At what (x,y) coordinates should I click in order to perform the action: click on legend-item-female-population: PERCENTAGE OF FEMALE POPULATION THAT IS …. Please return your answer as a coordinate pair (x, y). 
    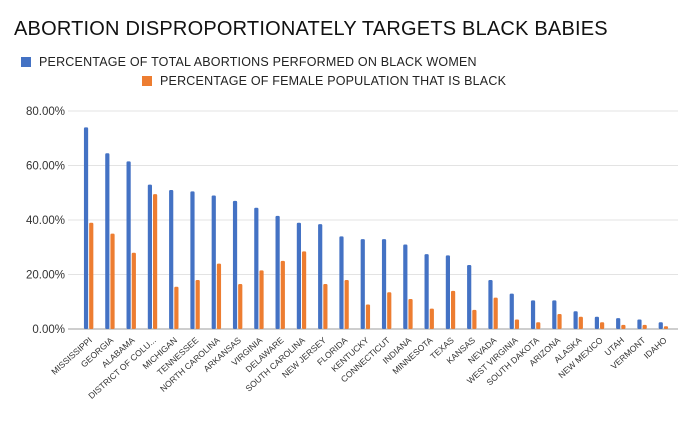
    Looking at the image, I should click on (324, 81).